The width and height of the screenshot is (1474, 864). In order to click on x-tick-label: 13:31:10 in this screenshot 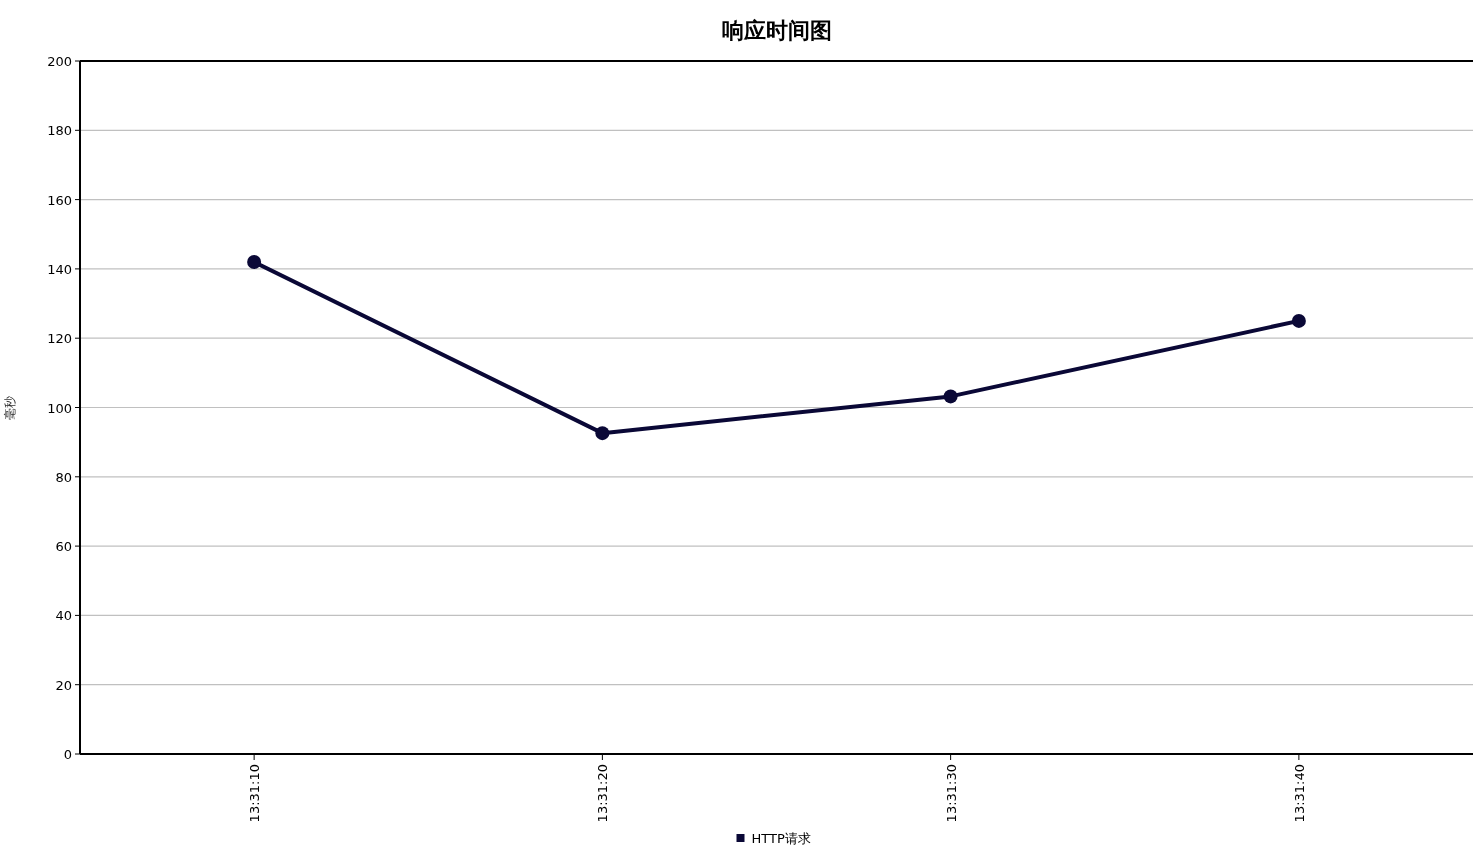, I will do `click(255, 793)`.